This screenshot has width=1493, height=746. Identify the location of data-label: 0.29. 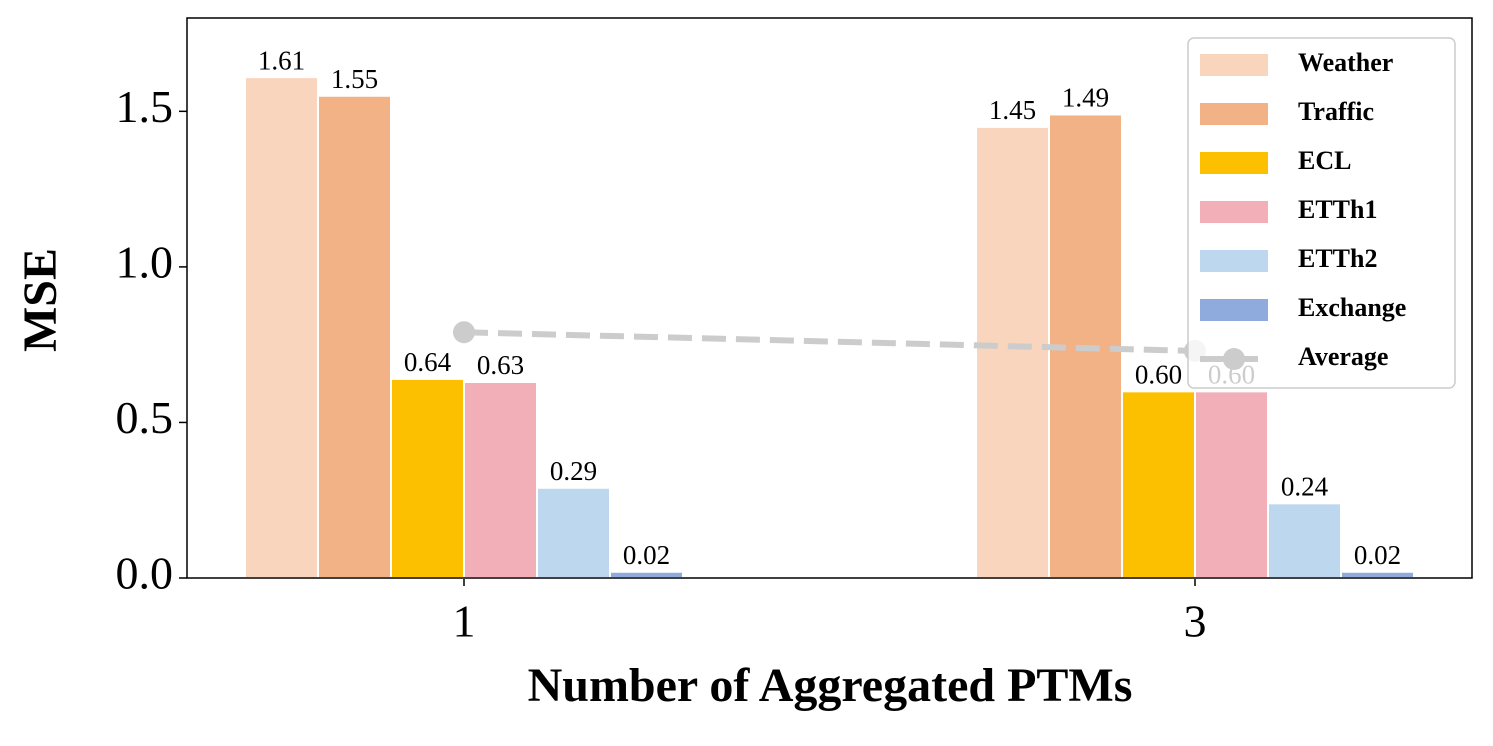
(573, 471).